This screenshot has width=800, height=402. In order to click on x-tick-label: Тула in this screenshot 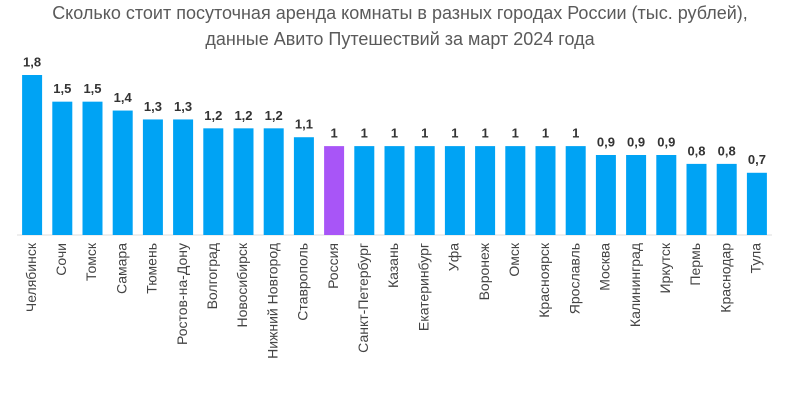, I will do `click(756, 258)`.